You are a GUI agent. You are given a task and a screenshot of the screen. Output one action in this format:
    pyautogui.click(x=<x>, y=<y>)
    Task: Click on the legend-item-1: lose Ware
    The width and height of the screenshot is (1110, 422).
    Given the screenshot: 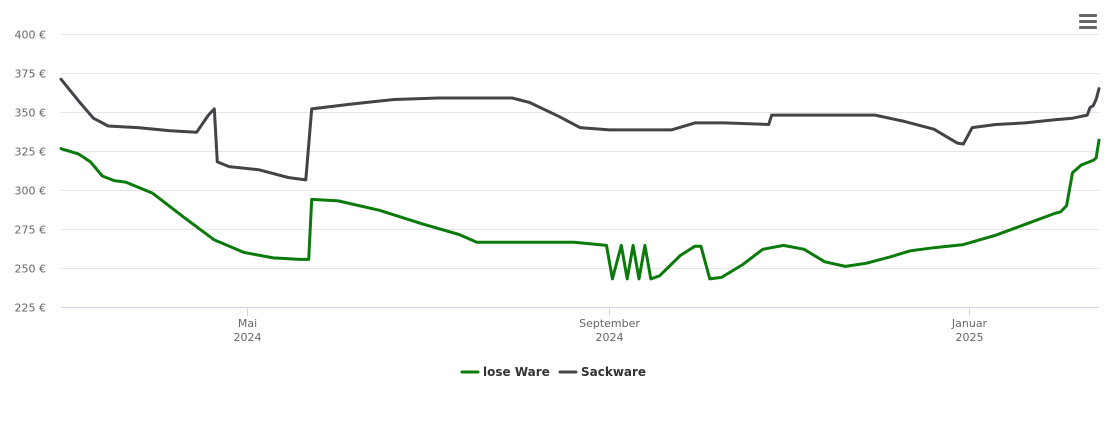 What is the action you would take?
    pyautogui.click(x=505, y=372)
    